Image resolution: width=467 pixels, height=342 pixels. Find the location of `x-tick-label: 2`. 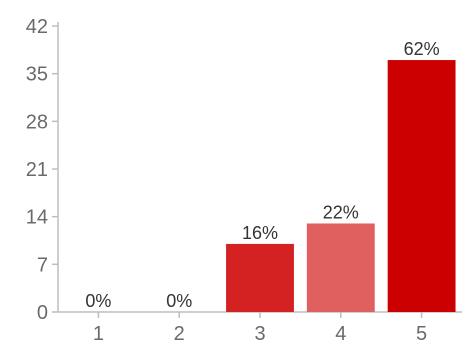

x-tick-label: 2 is located at coordinates (179, 332).